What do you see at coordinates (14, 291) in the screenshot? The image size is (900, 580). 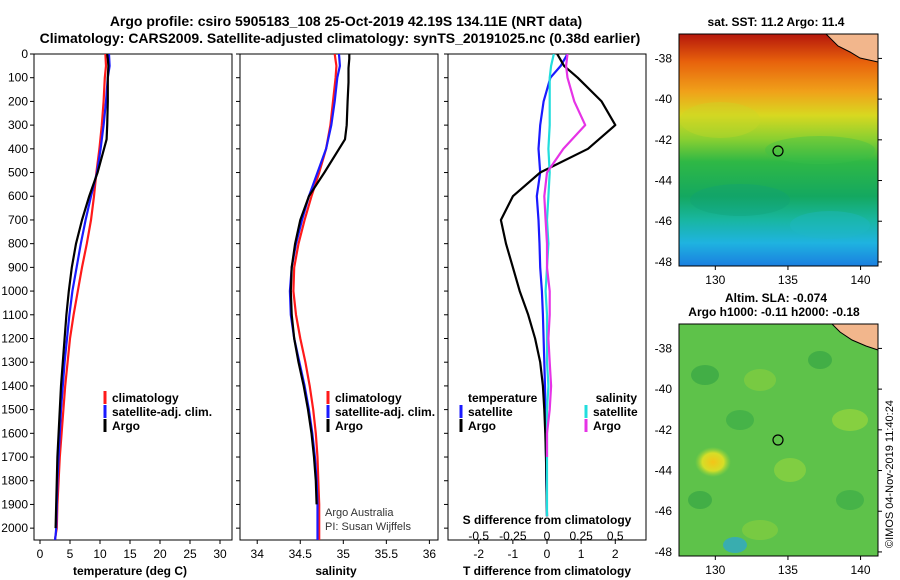 I see `depth-tick-label: 1000` at bounding box center [14, 291].